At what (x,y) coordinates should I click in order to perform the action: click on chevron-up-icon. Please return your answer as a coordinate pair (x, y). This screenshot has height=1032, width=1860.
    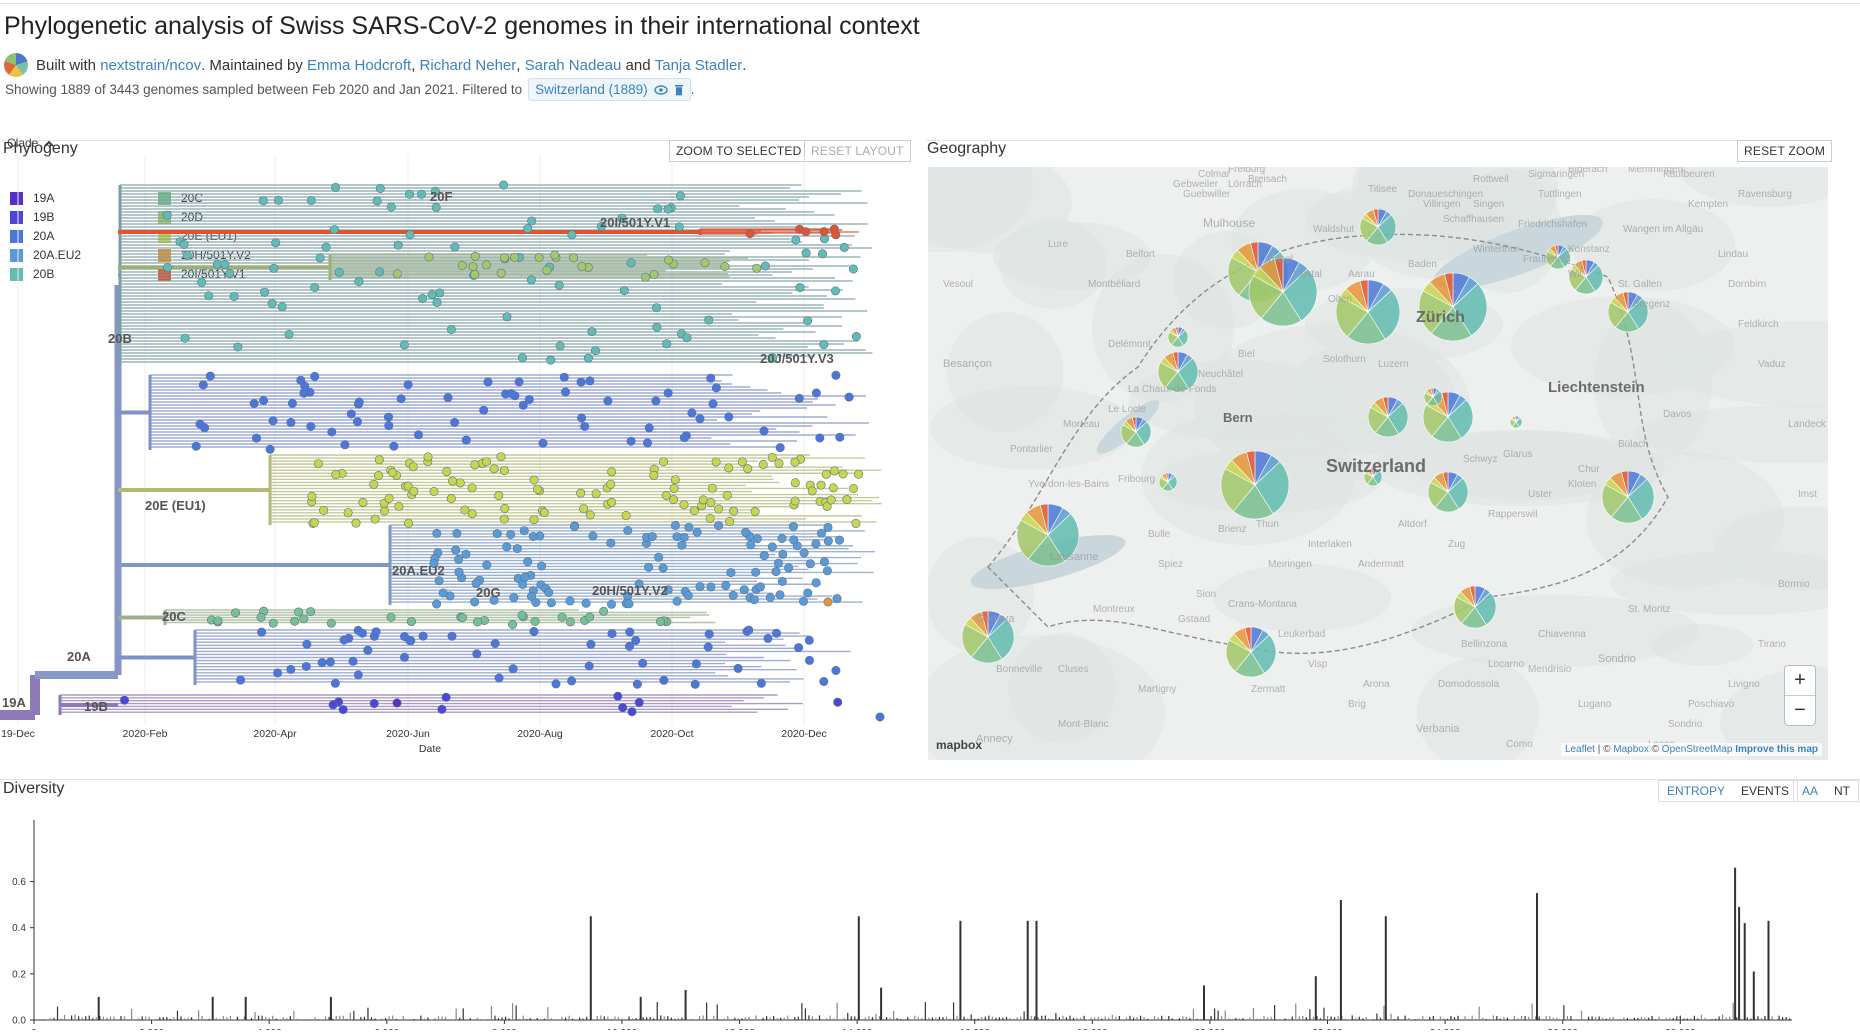
    Looking at the image, I should click on (49, 143).